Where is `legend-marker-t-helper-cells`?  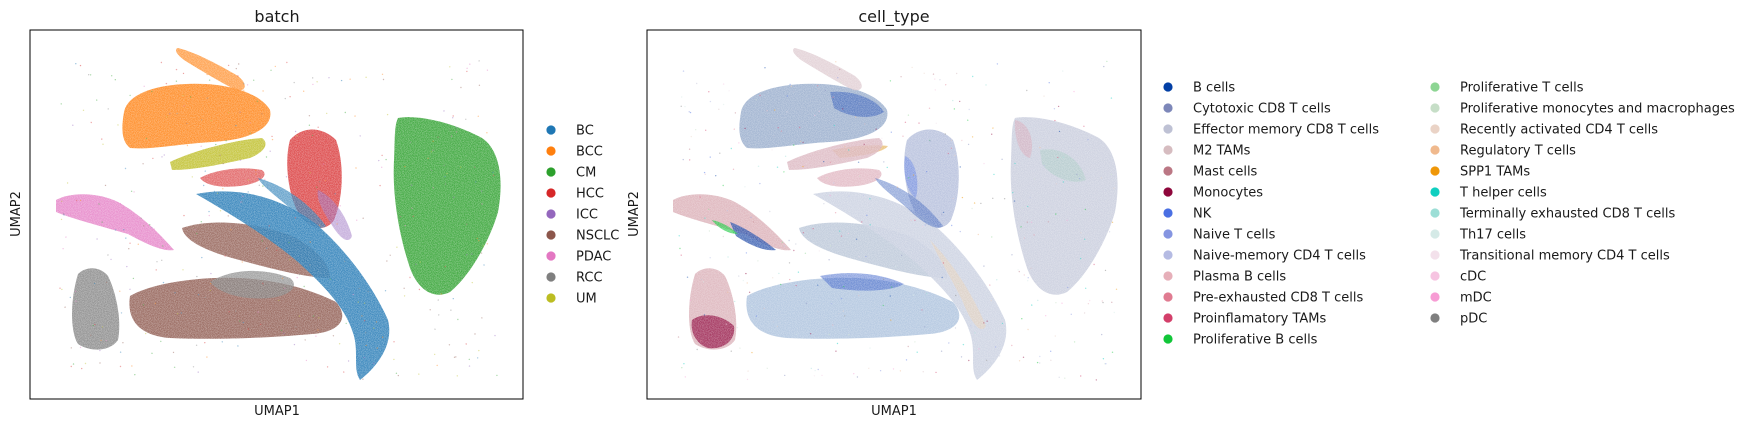
legend-marker-t-helper-cells is located at coordinates (1435, 192).